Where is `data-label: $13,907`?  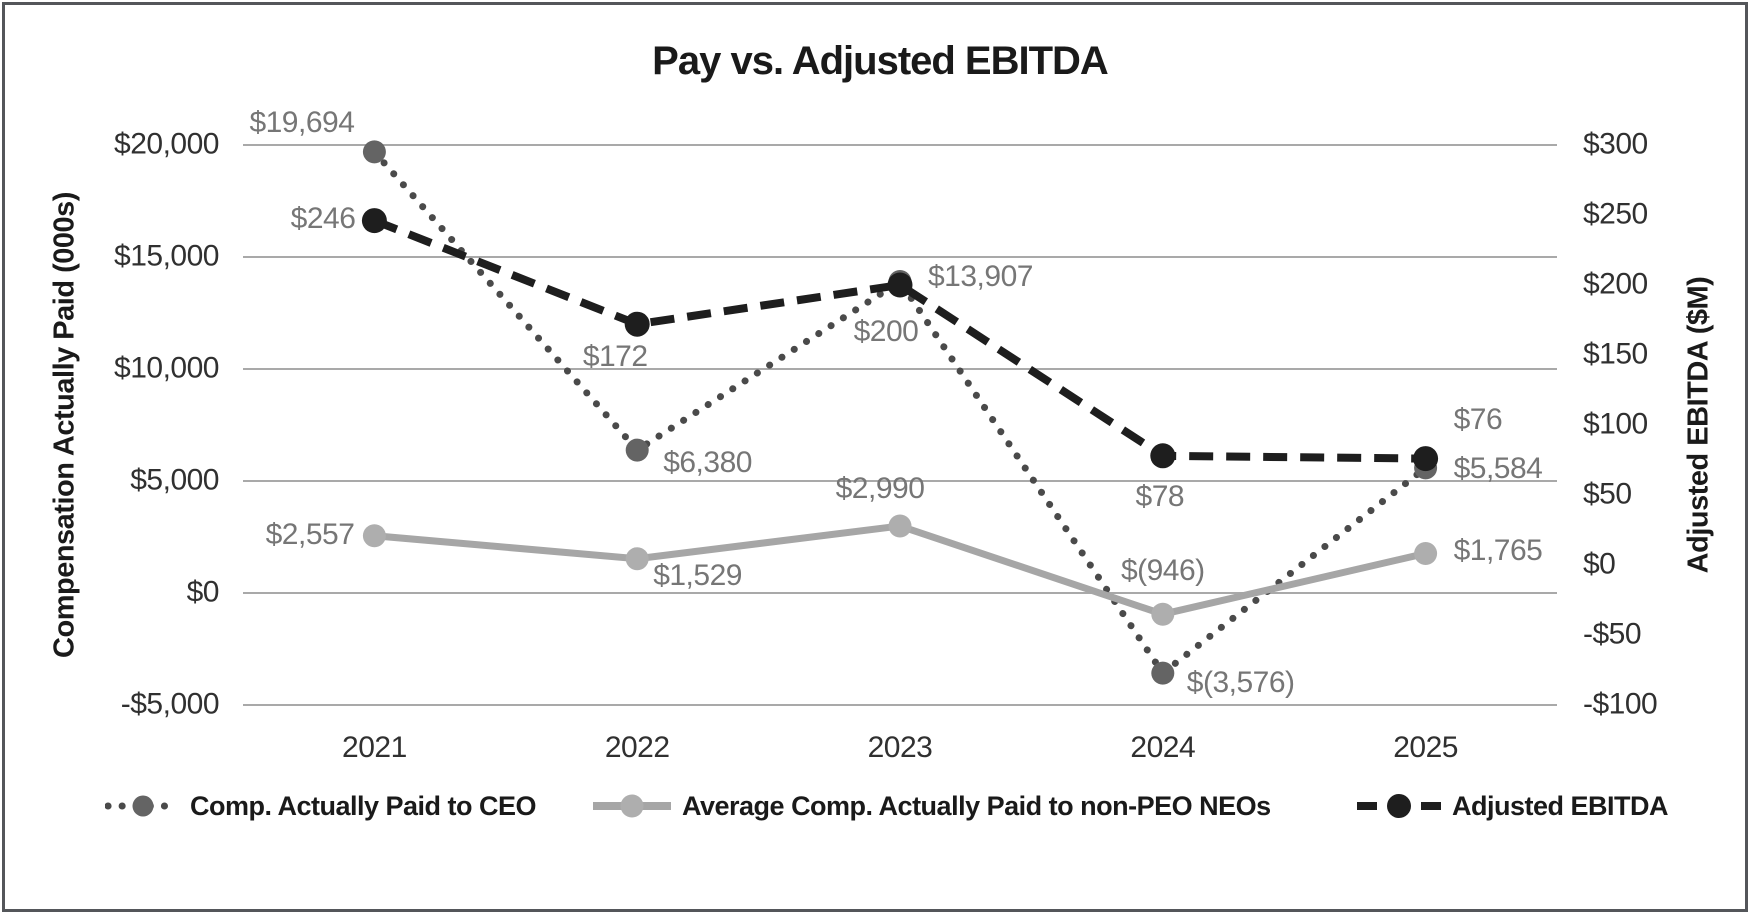
data-label: $13,907 is located at coordinates (980, 277).